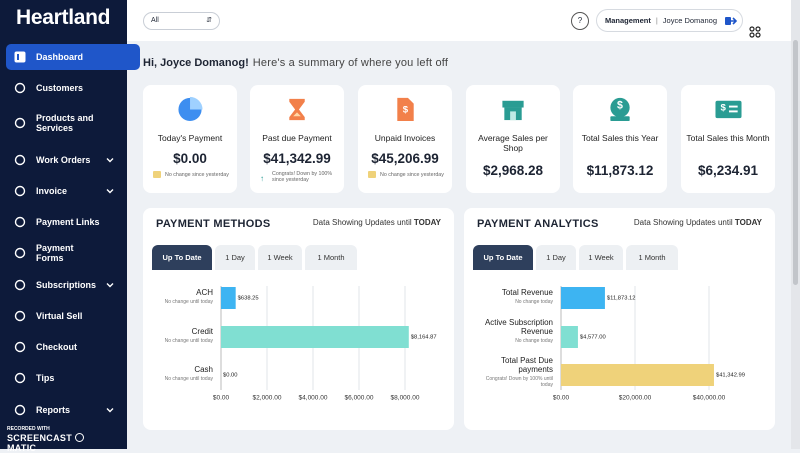  I want to click on nav-item: Customers, so click(73, 88).